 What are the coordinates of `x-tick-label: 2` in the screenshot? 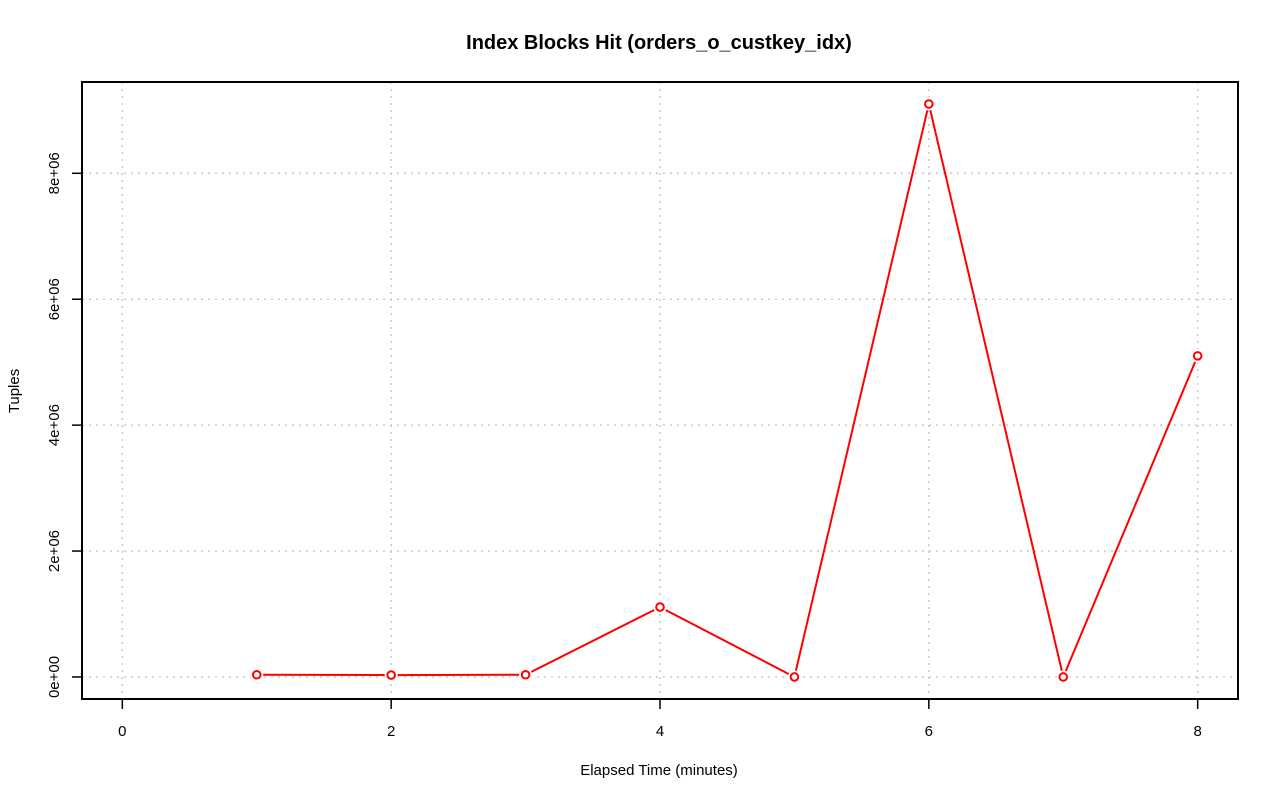 It's located at (391, 731).